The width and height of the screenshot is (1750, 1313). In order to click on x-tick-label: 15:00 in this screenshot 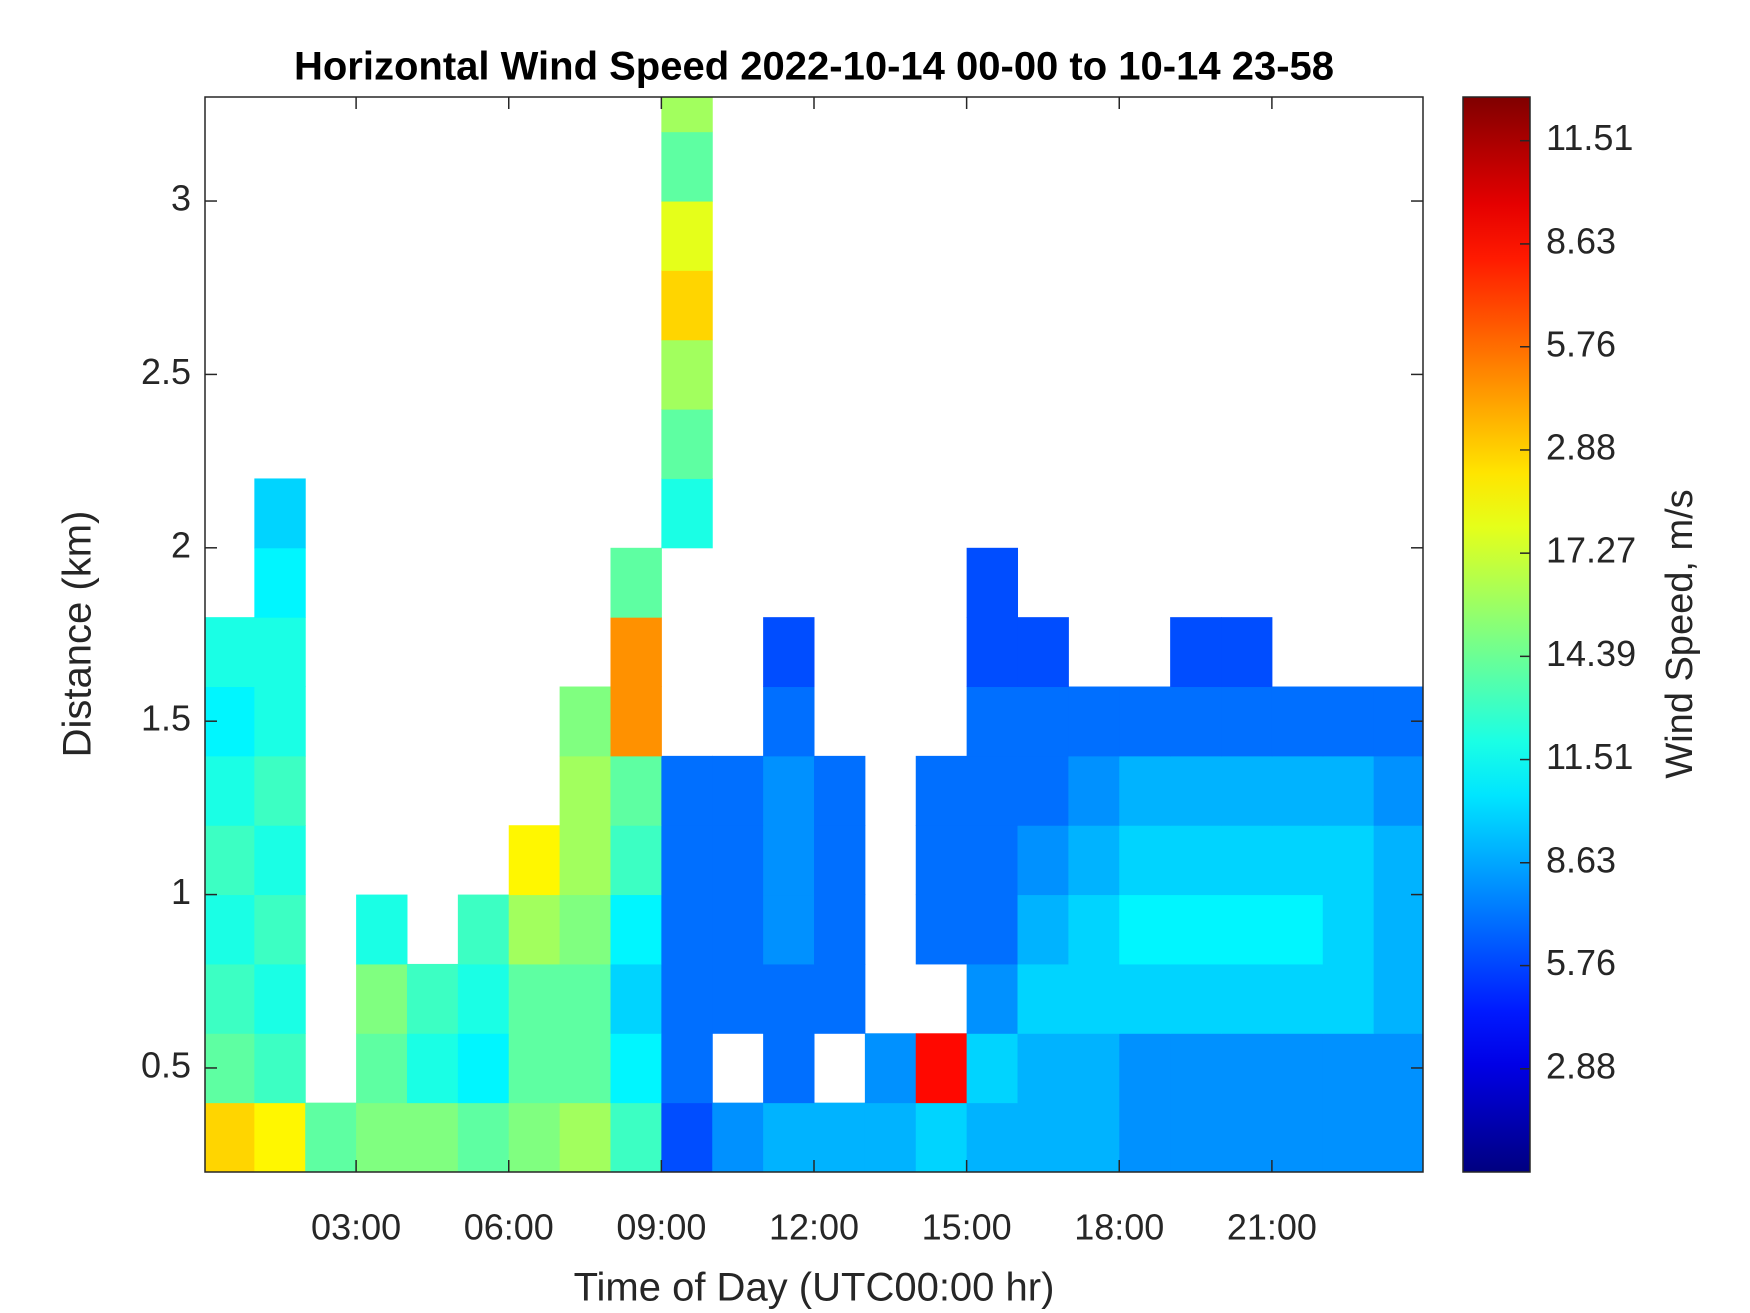, I will do `click(967, 1227)`.